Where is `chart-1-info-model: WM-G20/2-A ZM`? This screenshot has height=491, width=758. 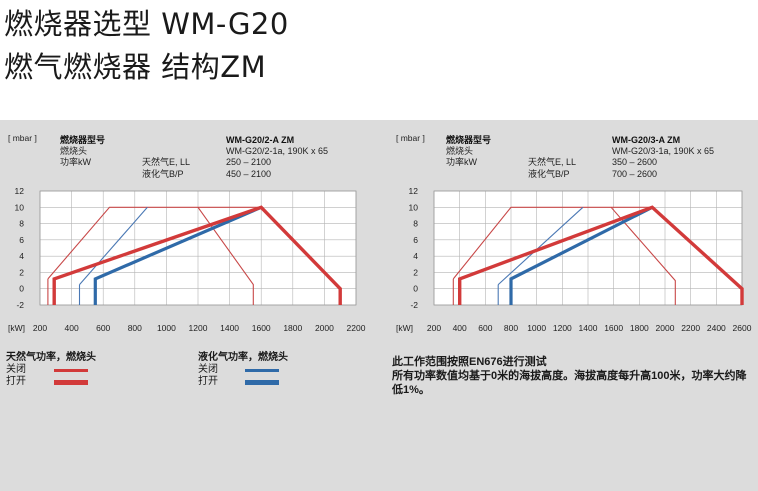
chart-1-info-model: WM-G20/2-A ZM is located at coordinates (260, 140).